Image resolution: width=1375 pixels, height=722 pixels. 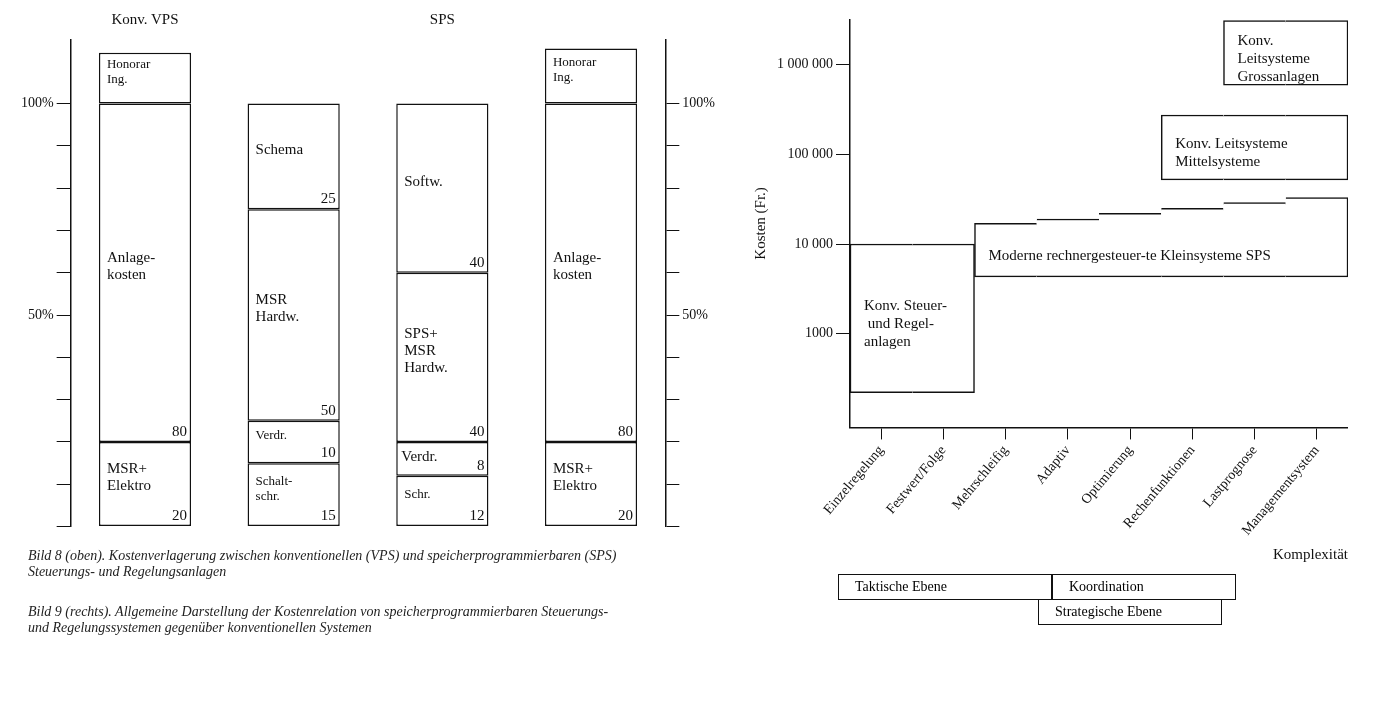 I want to click on y-tick-label: 1000, so click(x=819, y=333).